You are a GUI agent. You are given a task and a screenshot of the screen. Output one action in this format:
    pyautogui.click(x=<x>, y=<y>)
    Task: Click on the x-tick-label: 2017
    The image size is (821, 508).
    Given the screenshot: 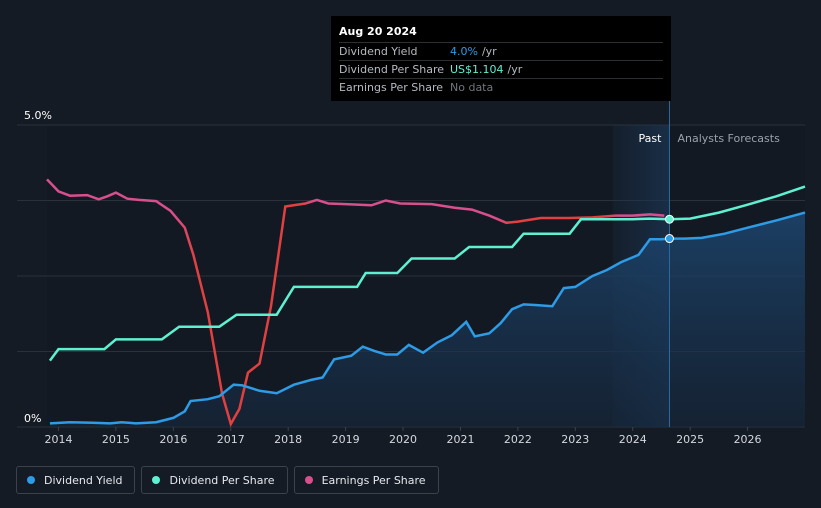 What is the action you would take?
    pyautogui.click(x=231, y=439)
    